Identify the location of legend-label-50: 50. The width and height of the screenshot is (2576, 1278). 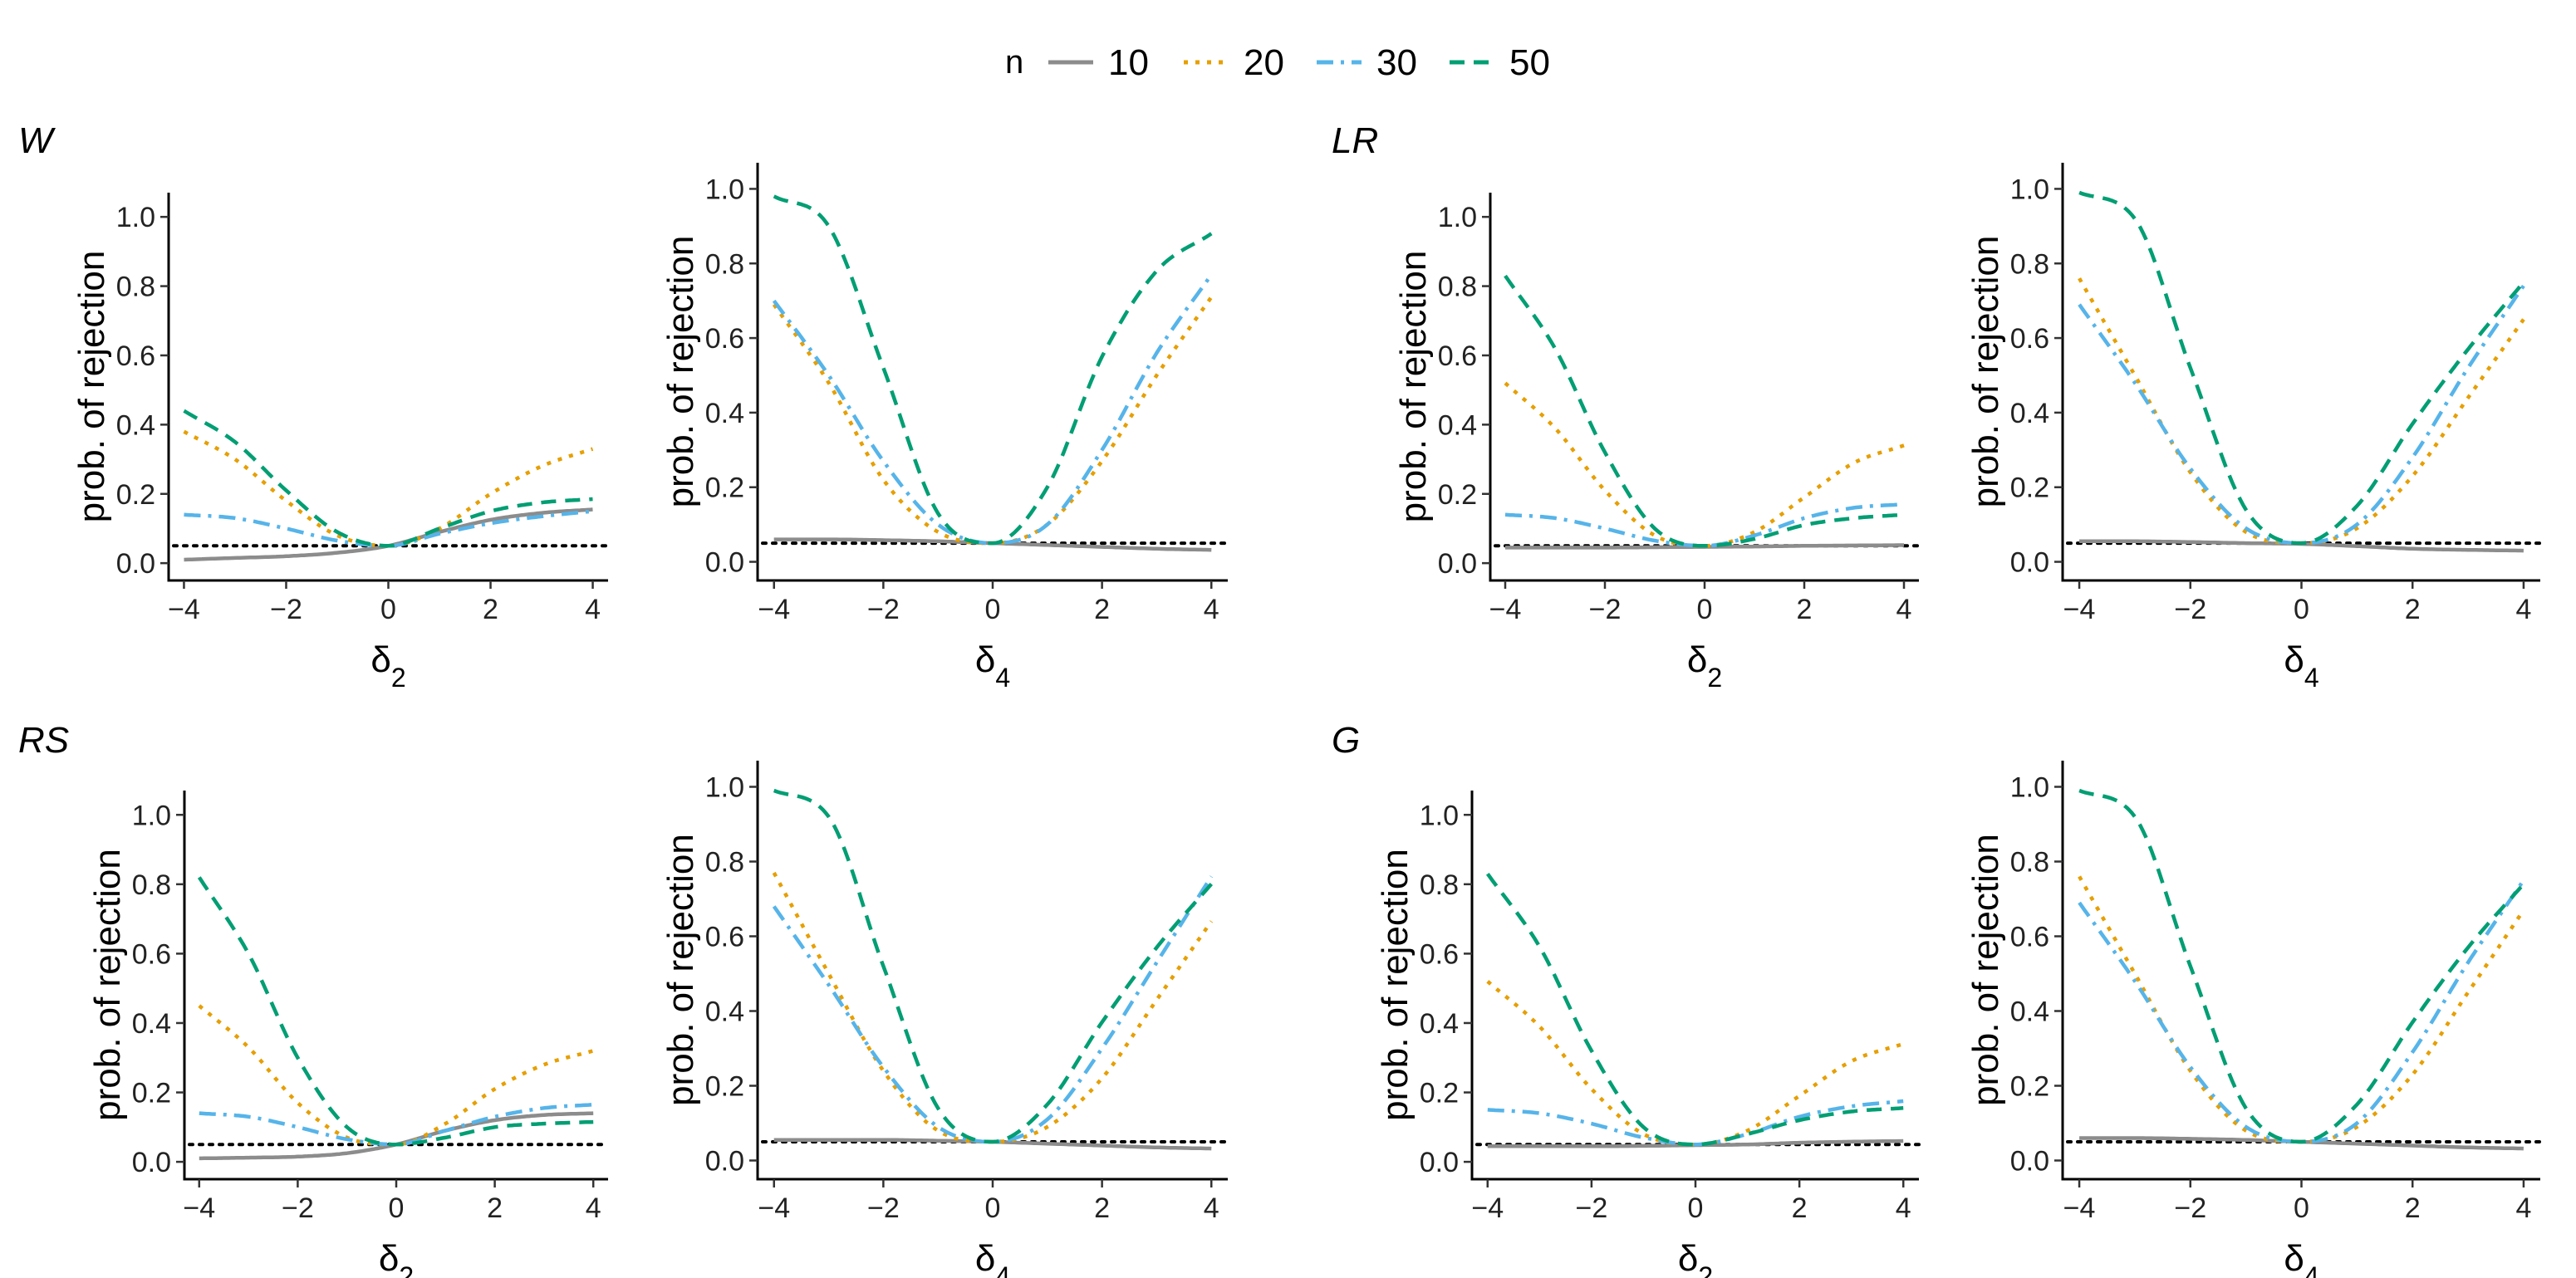
(1529, 62).